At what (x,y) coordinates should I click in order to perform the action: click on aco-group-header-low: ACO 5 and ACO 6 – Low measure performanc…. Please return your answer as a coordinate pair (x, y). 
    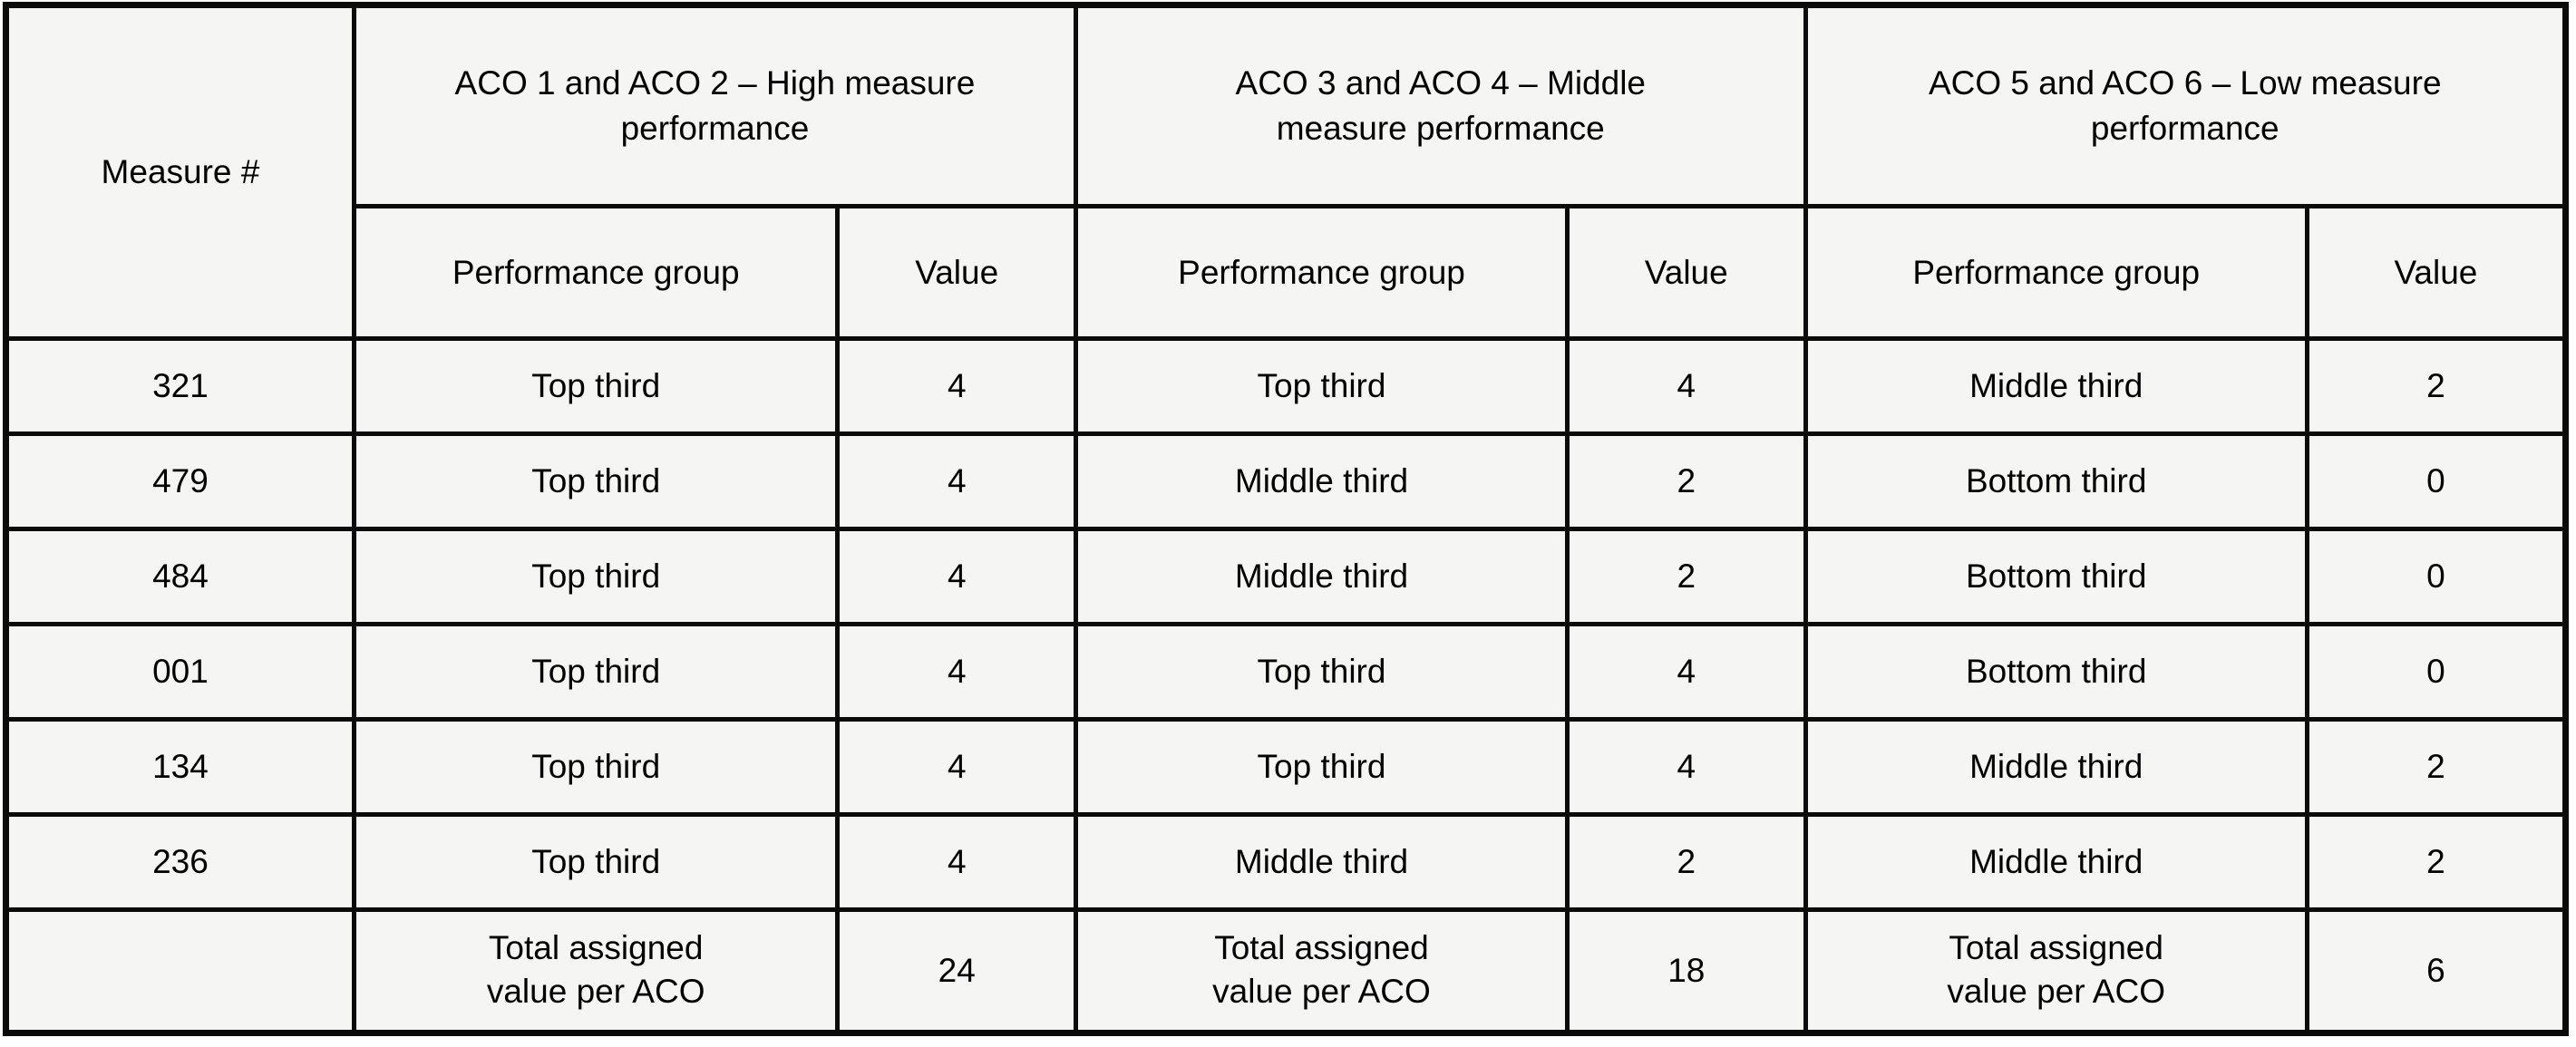
    Looking at the image, I should click on (2186, 105).